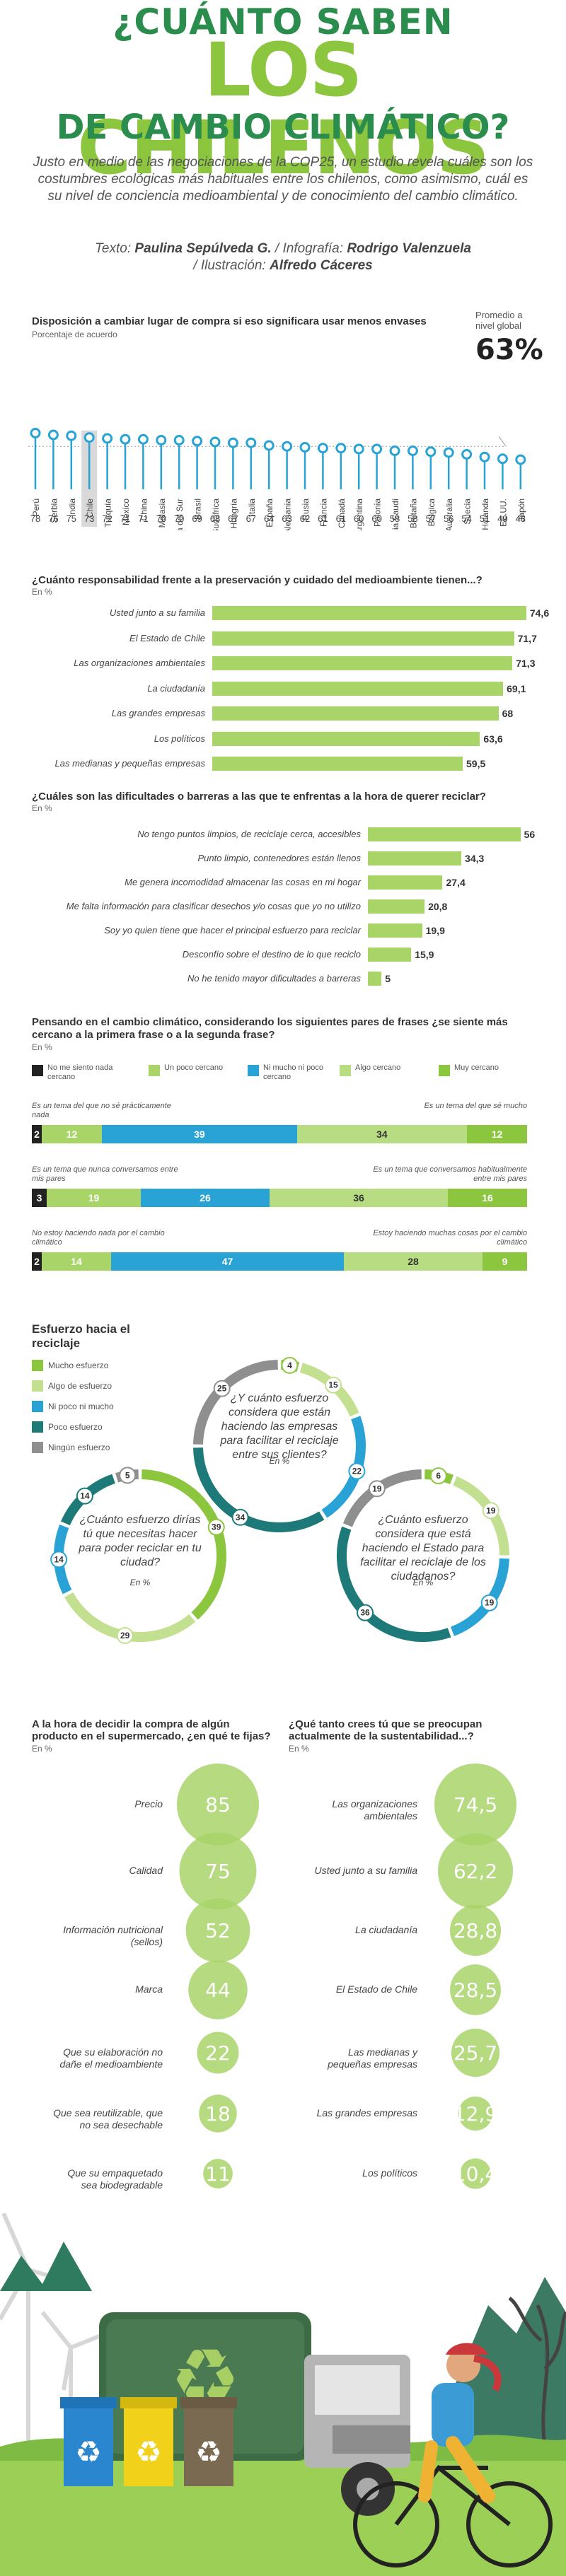  I want to click on bubble-label: Las organizaciones ambientales, so click(375, 1810).